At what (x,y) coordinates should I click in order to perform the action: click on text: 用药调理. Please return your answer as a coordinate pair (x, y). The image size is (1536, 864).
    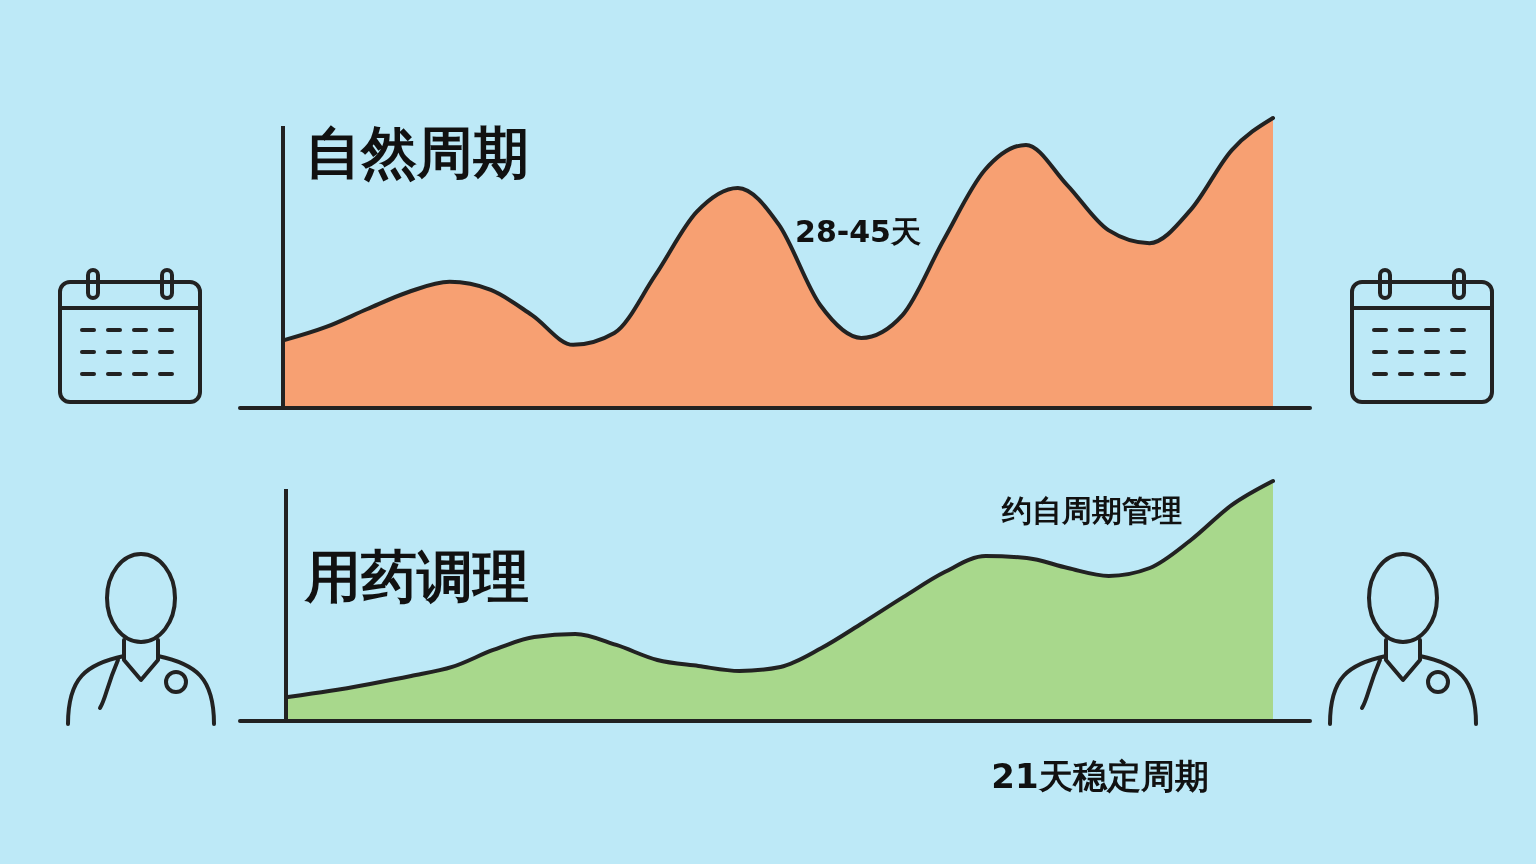
    Looking at the image, I should click on (416, 576).